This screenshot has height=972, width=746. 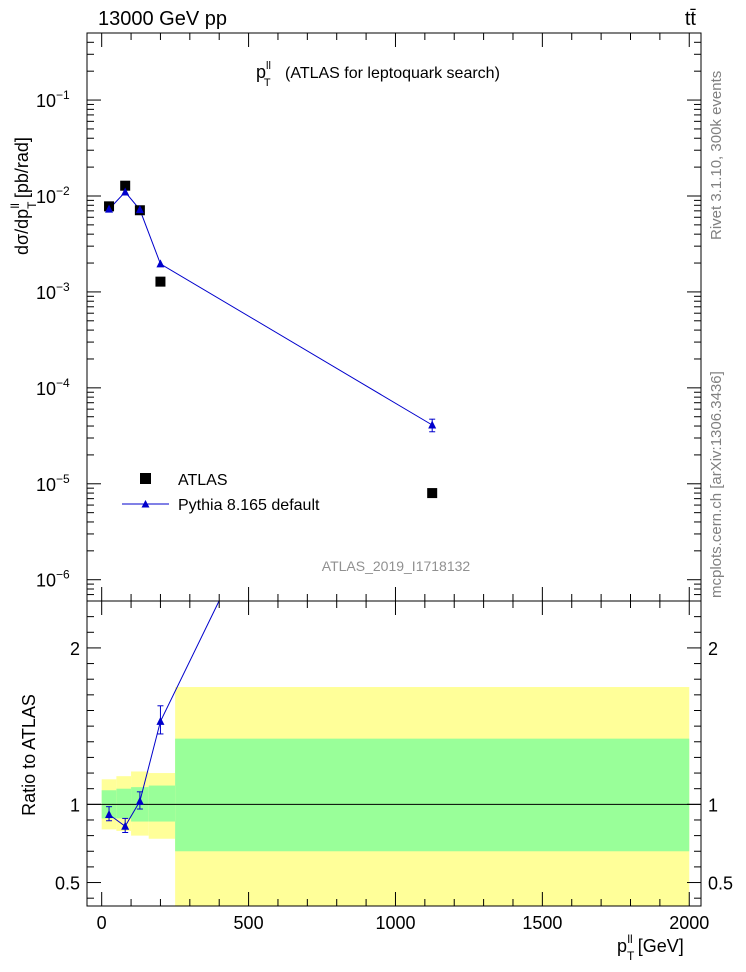 I want to click on main-y-tick-label: 10⁻⁵, so click(x=53, y=483).